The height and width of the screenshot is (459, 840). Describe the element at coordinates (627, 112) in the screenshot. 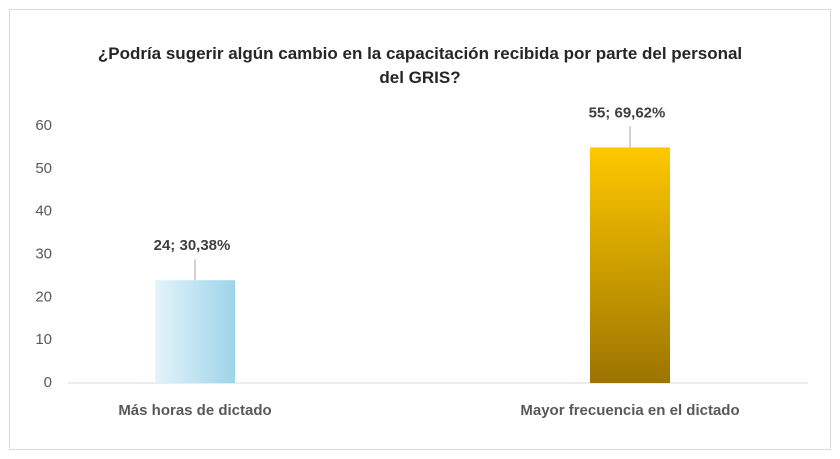

I see `value-label: 55; 69,62%` at that location.